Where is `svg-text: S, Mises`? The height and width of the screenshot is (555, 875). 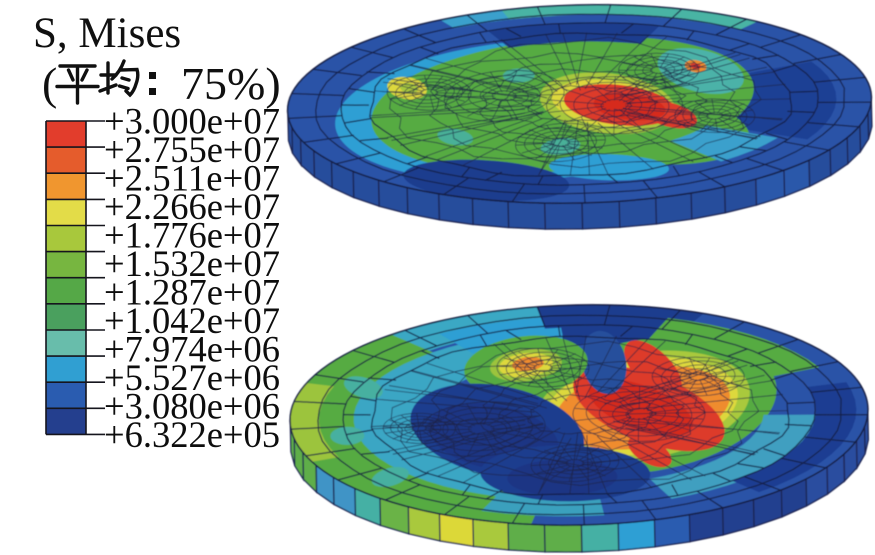 svg-text: S, Mises is located at coordinates (107, 33).